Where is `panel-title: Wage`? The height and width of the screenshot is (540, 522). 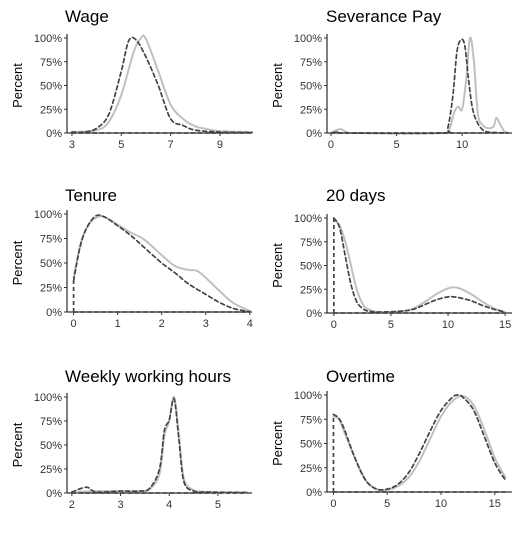
panel-title: Wage is located at coordinates (87, 16).